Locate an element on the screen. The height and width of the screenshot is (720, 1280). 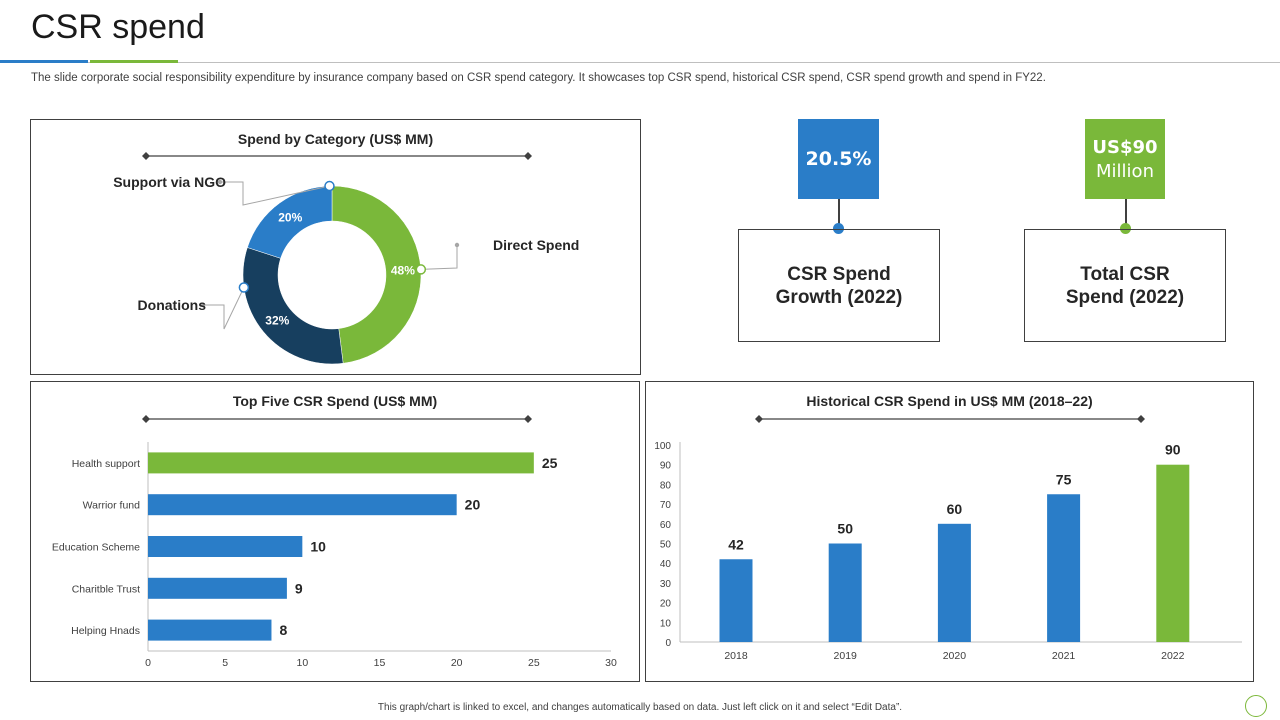
growth-value-box: 20.5% is located at coordinates (838, 159).